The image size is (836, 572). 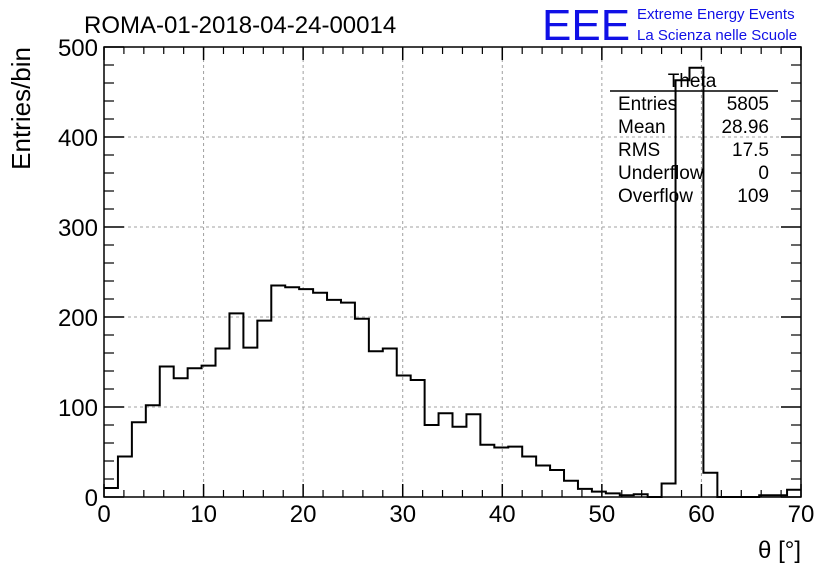 I want to click on stats-value: 17.5, so click(x=750, y=150).